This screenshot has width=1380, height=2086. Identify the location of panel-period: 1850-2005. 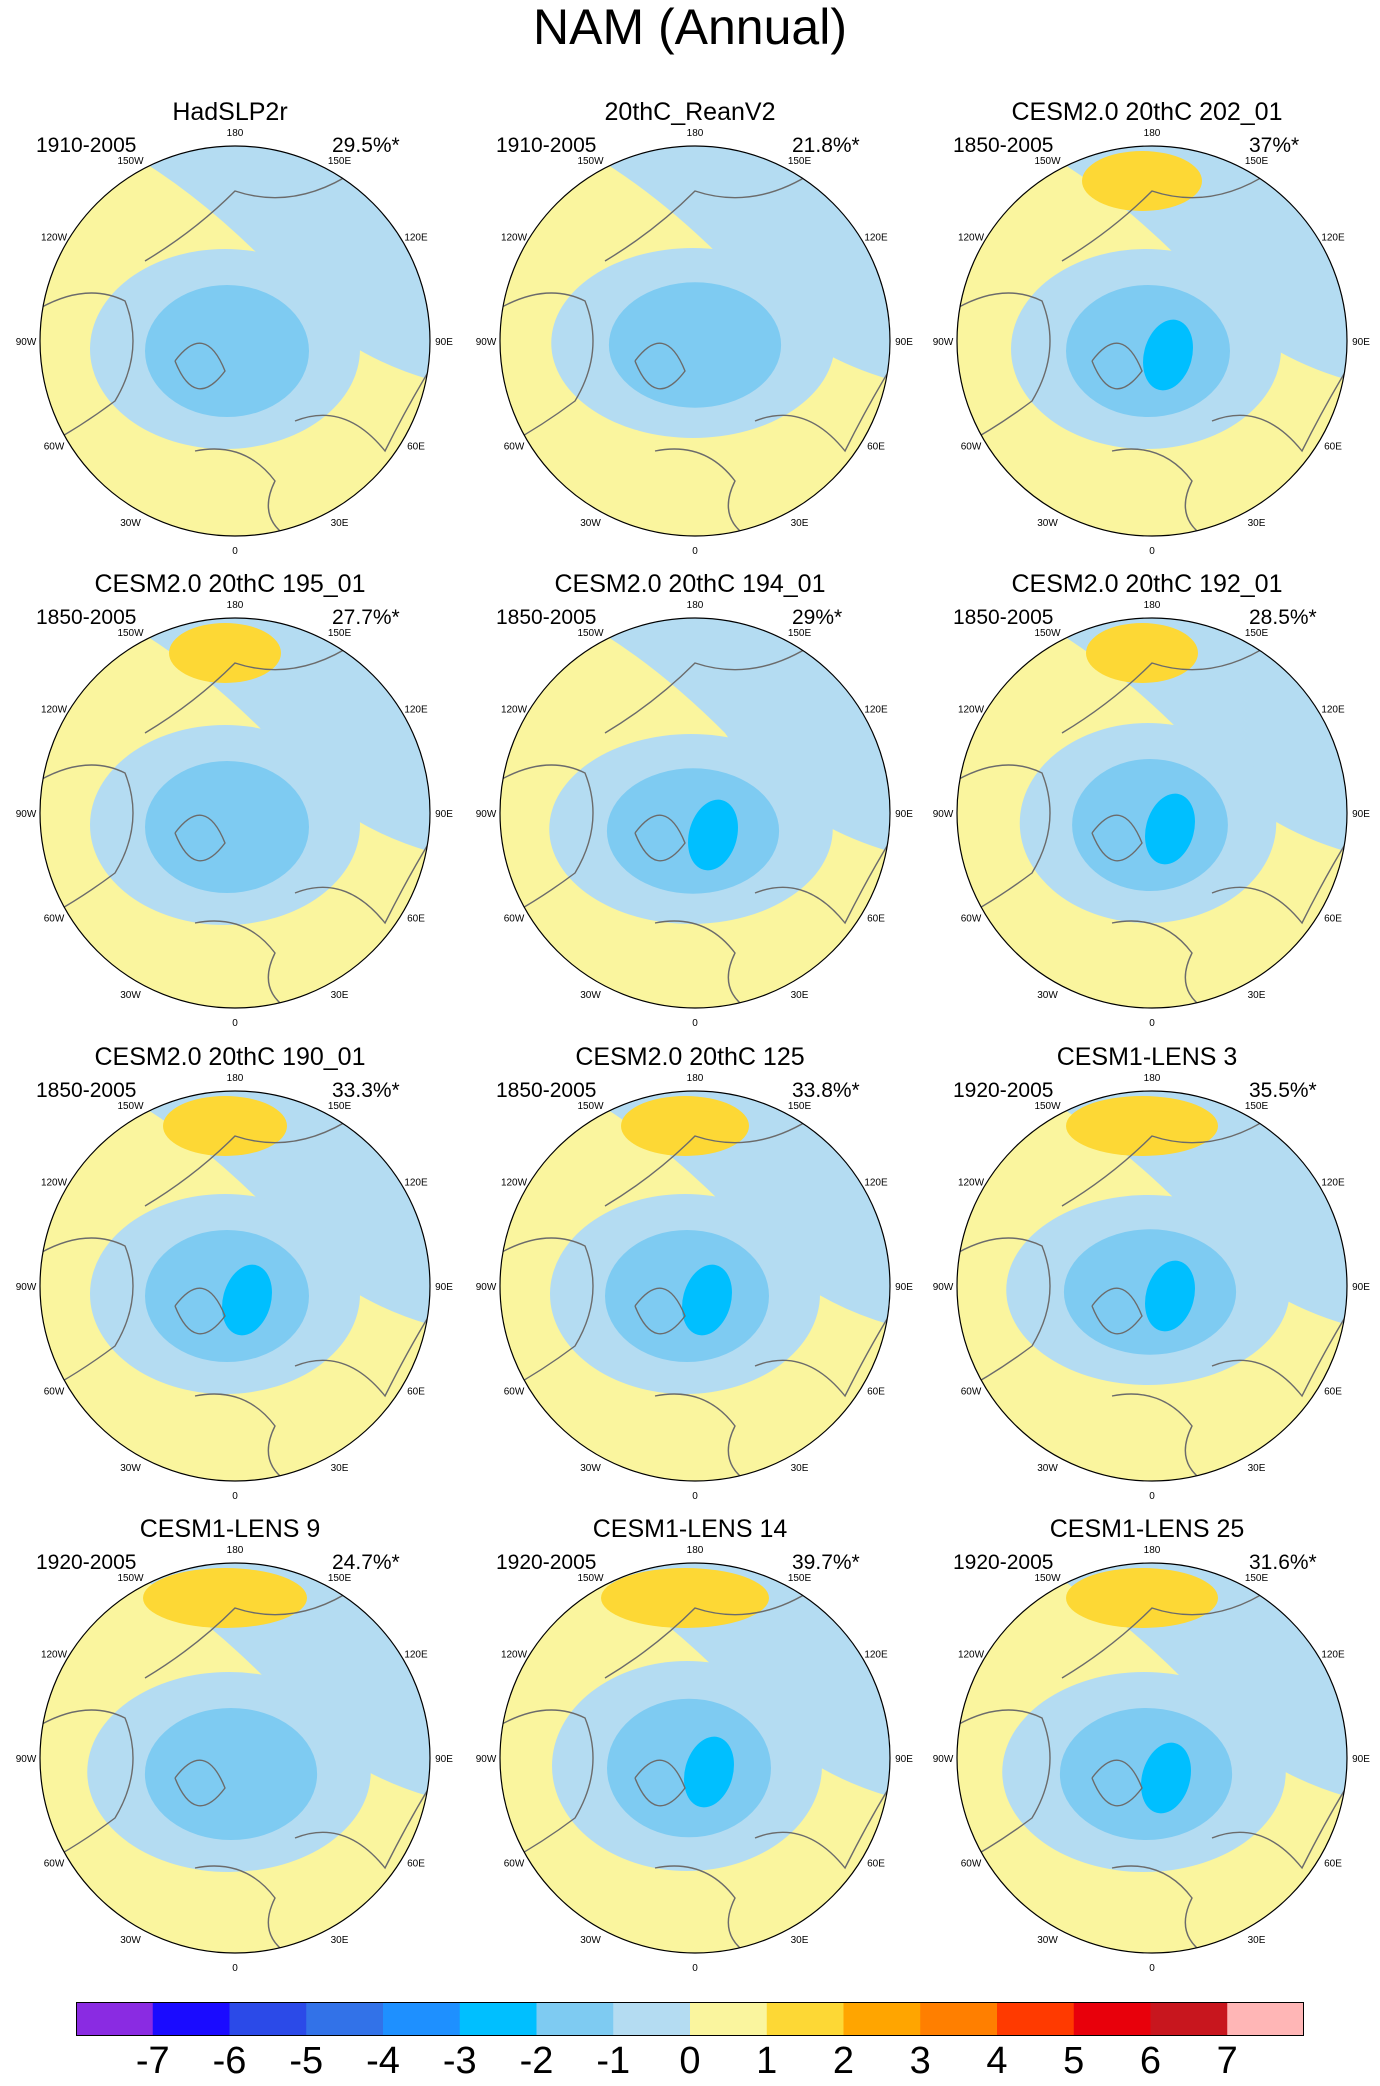
(1003, 145).